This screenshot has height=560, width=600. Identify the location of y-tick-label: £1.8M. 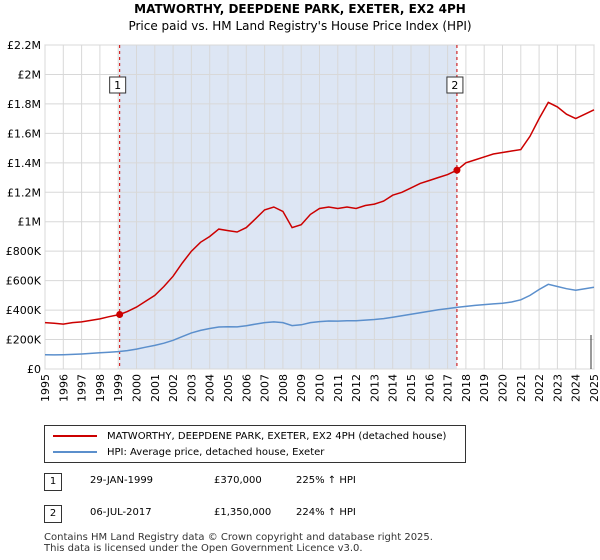
(24, 104).